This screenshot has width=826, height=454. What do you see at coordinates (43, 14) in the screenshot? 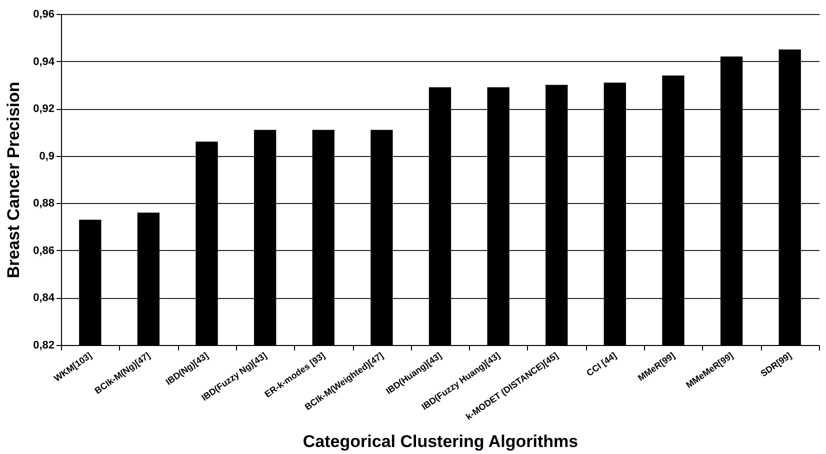
I see `y-tick-label: 0,96` at bounding box center [43, 14].